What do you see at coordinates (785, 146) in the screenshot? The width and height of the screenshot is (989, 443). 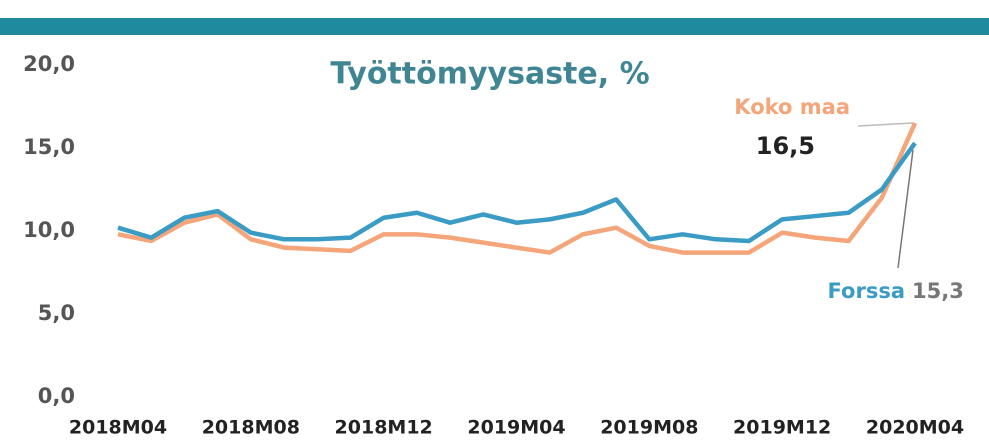 I see `value-label: 16,5` at bounding box center [785, 146].